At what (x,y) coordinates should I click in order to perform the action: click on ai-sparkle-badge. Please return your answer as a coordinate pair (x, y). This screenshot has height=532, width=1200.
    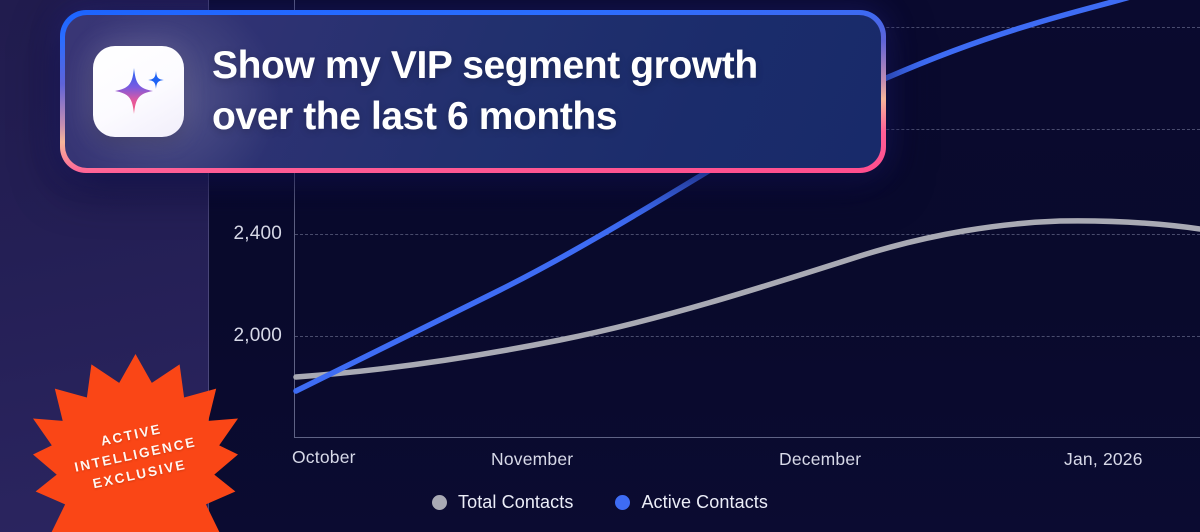
    Looking at the image, I should click on (138, 91).